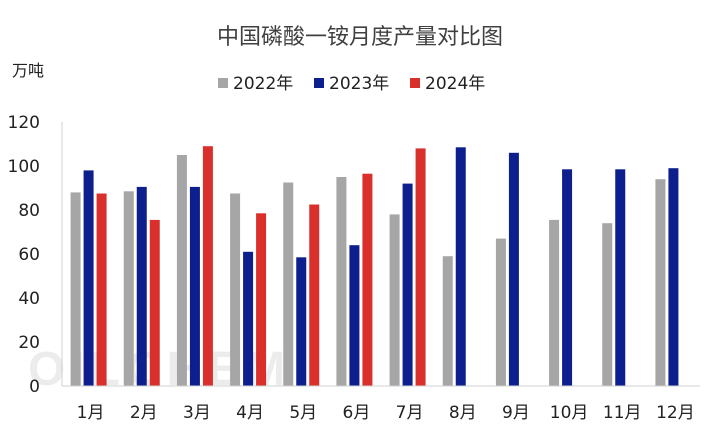 This screenshot has width=720, height=432. What do you see at coordinates (181, 270) in the screenshot?
I see `bar-2022年-3月` at bounding box center [181, 270].